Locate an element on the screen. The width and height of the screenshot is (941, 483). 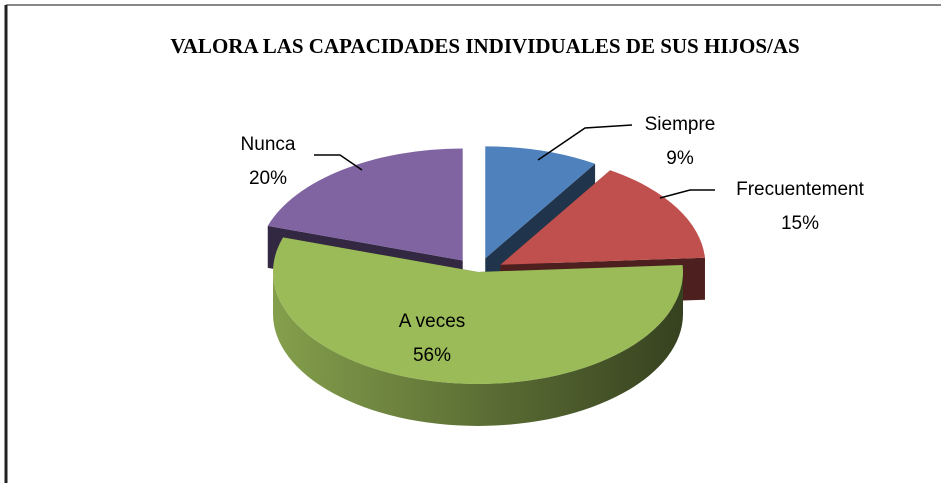
slice-label: Frecuentement is located at coordinates (800, 189).